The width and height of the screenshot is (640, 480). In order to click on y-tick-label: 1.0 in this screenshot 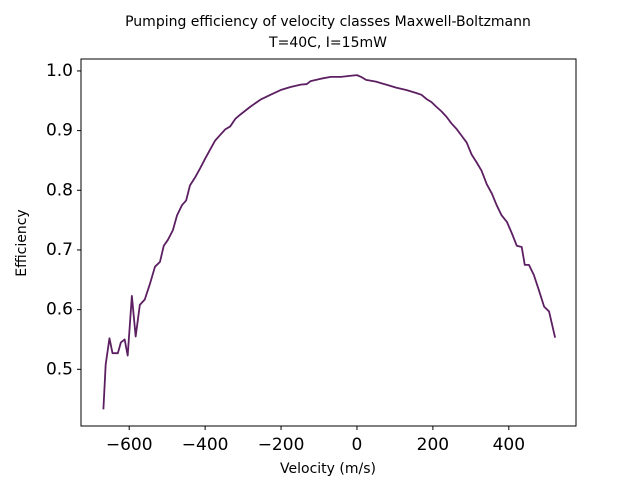, I will do `click(59, 71)`.